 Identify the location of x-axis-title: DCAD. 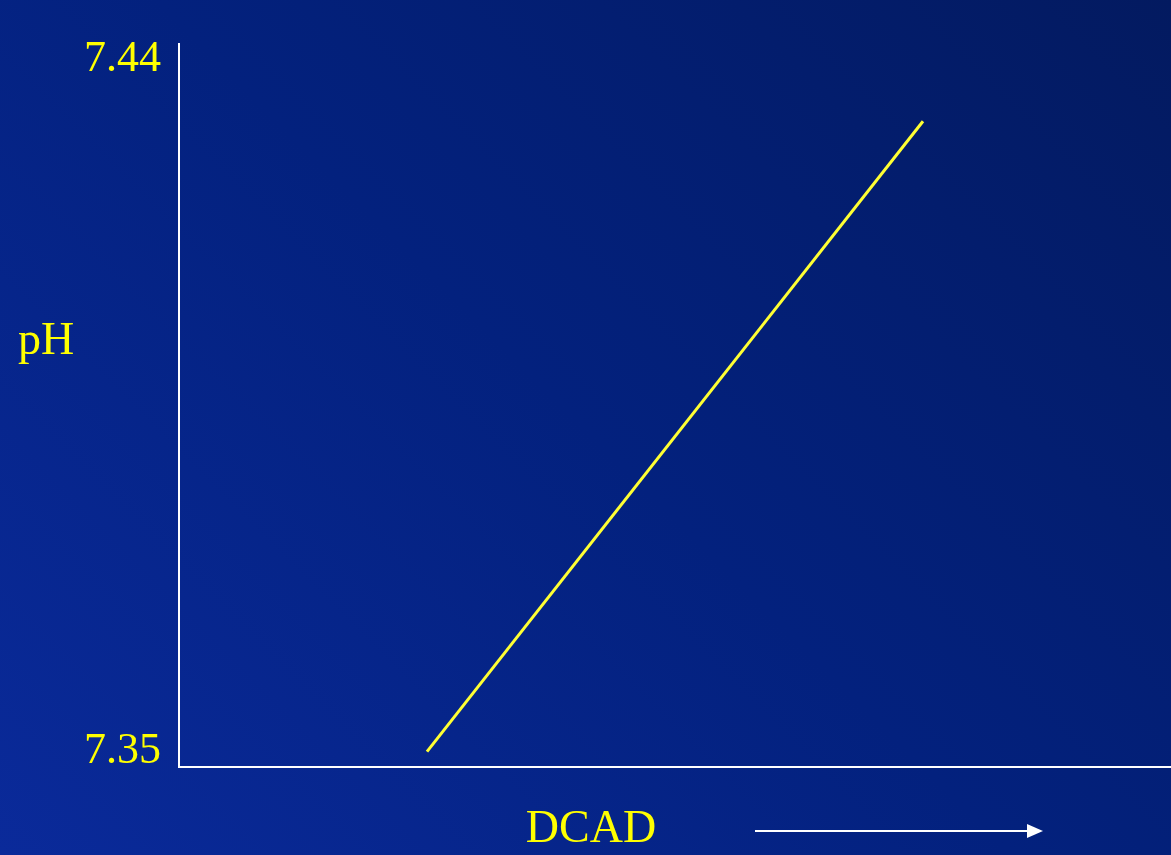
(591, 827).